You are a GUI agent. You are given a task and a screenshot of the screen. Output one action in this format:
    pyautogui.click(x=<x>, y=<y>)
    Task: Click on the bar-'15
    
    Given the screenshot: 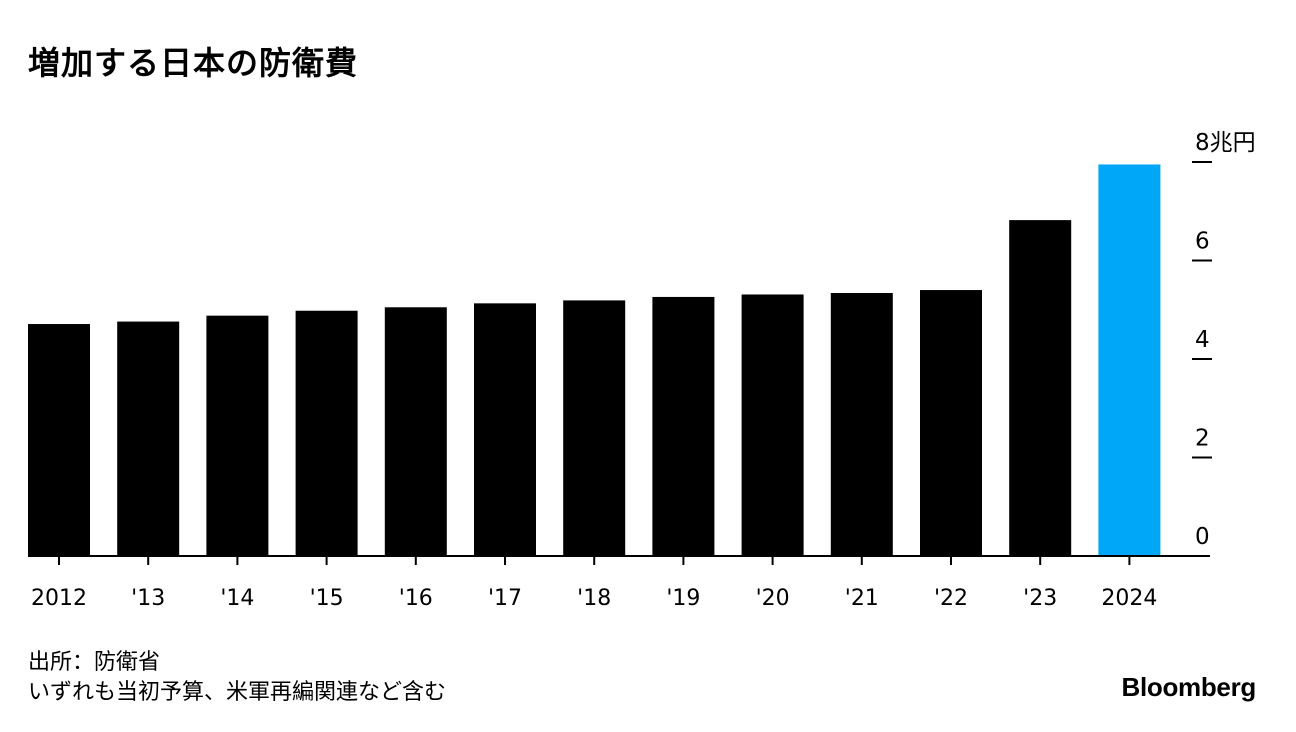 What is the action you would take?
    pyautogui.click(x=326, y=433)
    